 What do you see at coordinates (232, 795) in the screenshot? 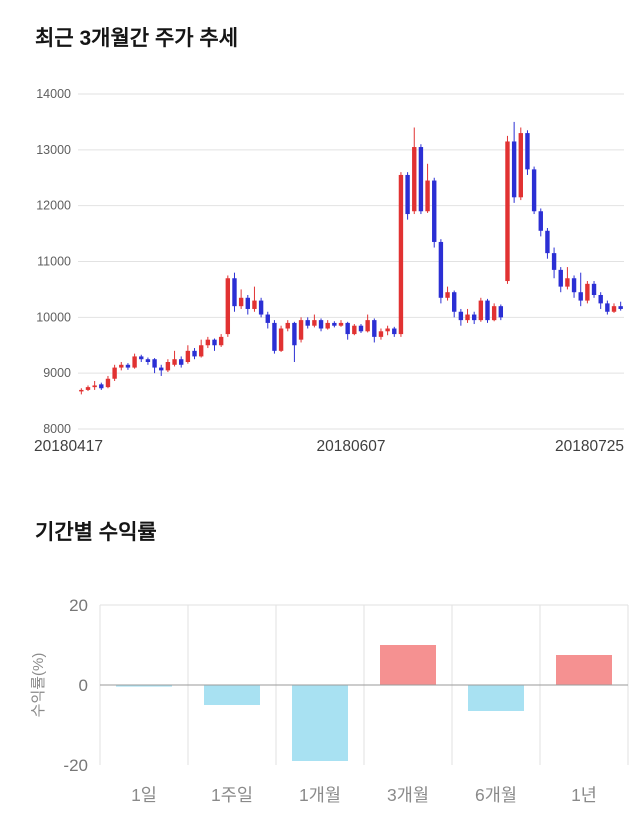
I see `svg-text: 1주일` at bounding box center [232, 795].